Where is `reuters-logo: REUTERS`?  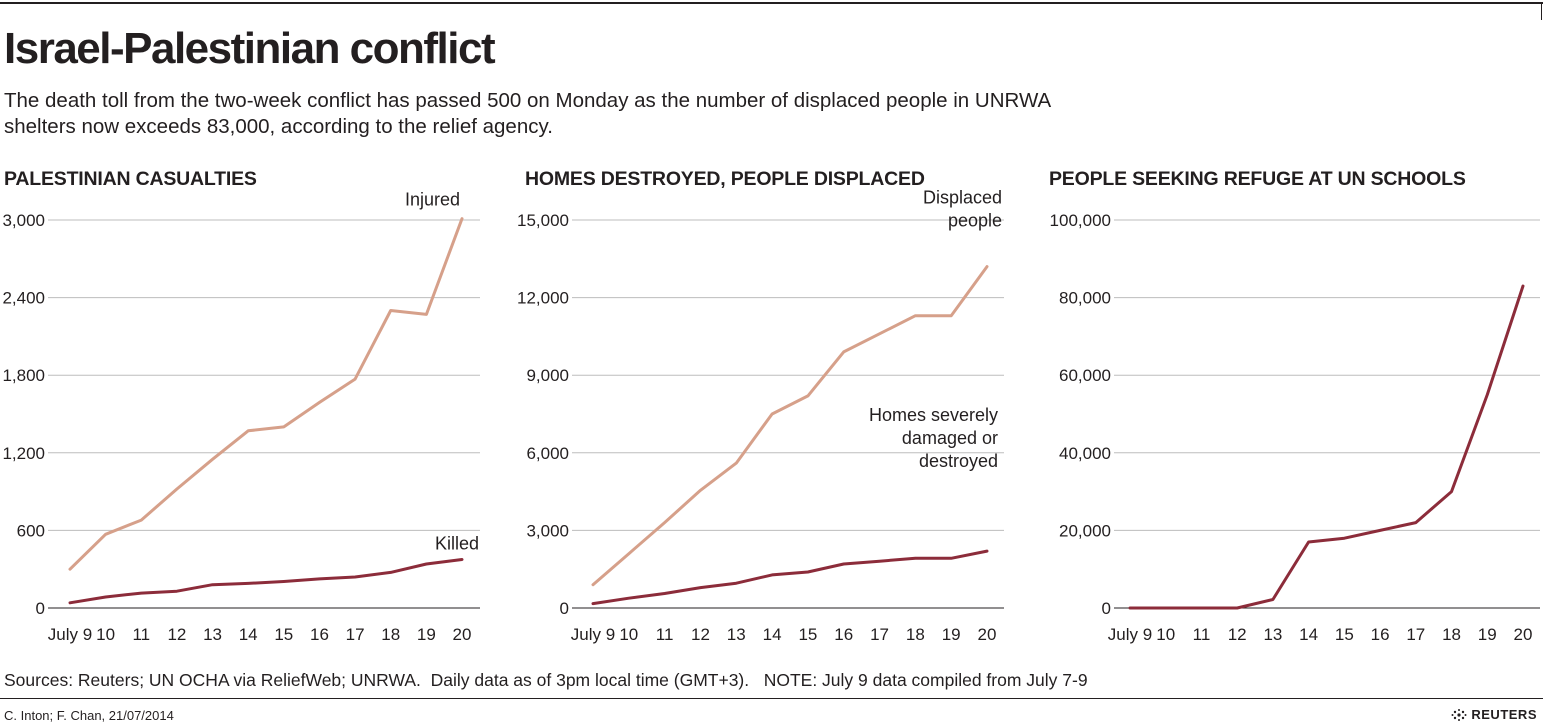
reuters-logo: REUTERS is located at coordinates (1494, 714).